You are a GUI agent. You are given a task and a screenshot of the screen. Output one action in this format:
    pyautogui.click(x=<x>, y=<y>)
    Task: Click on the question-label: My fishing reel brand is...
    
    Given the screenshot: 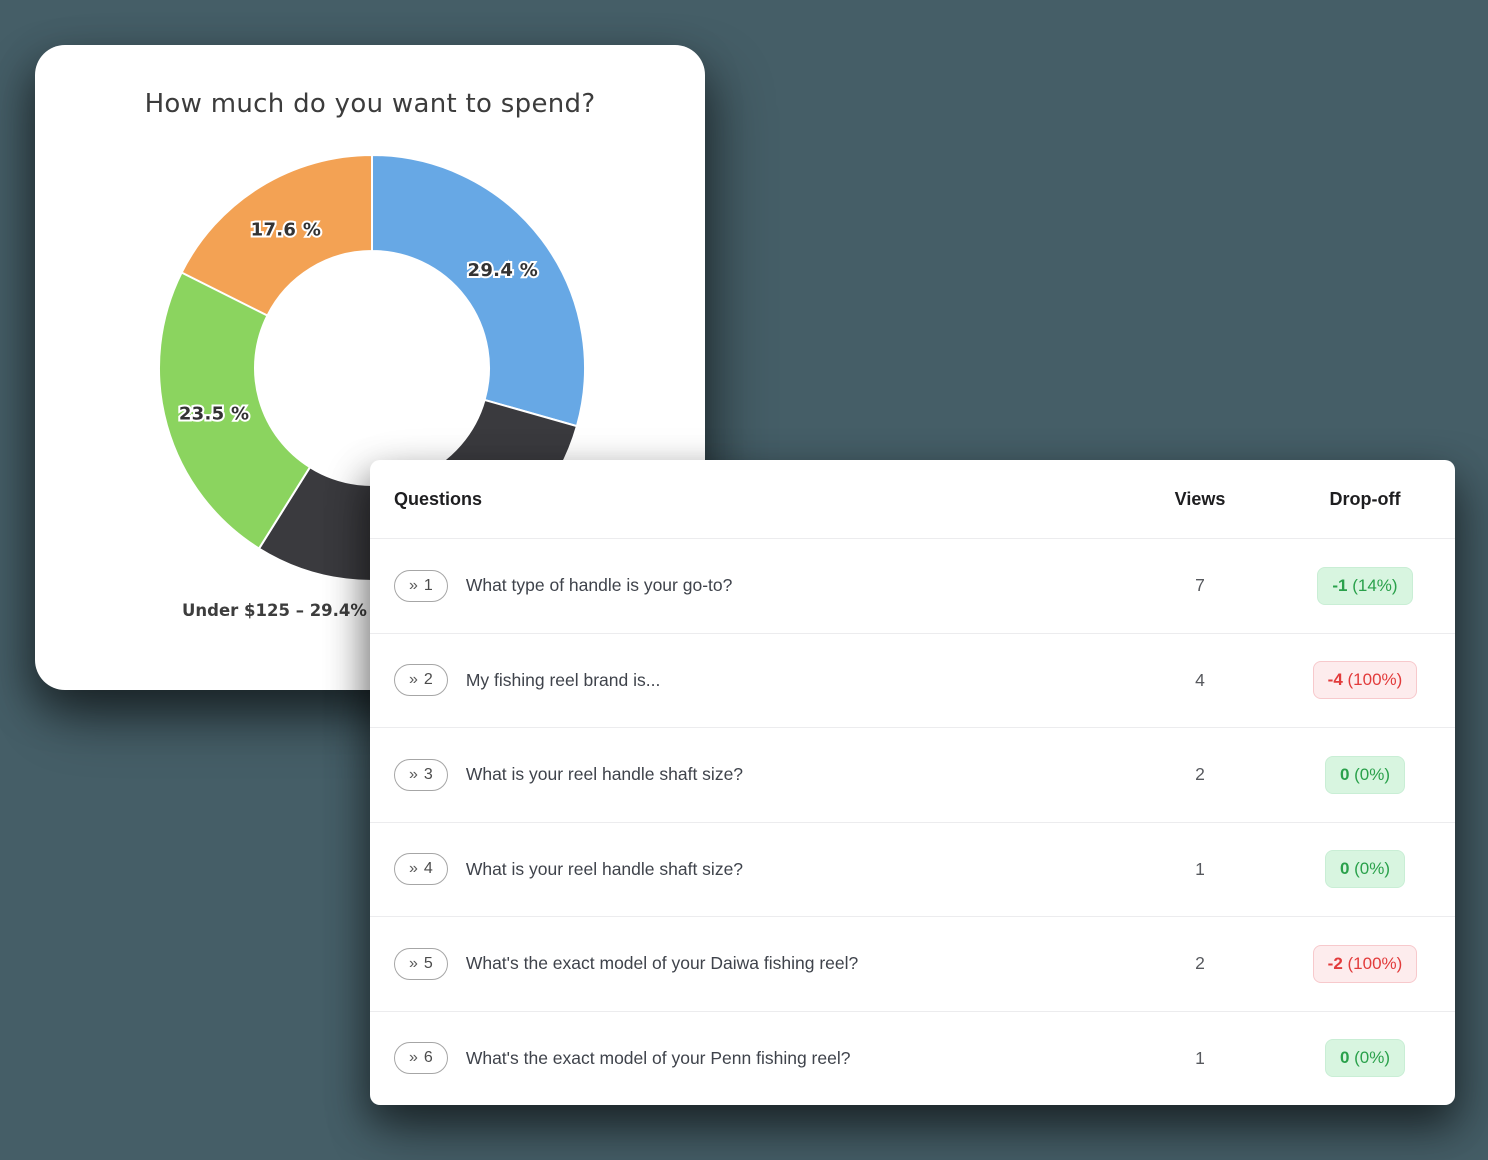 What is the action you would take?
    pyautogui.click(x=563, y=679)
    